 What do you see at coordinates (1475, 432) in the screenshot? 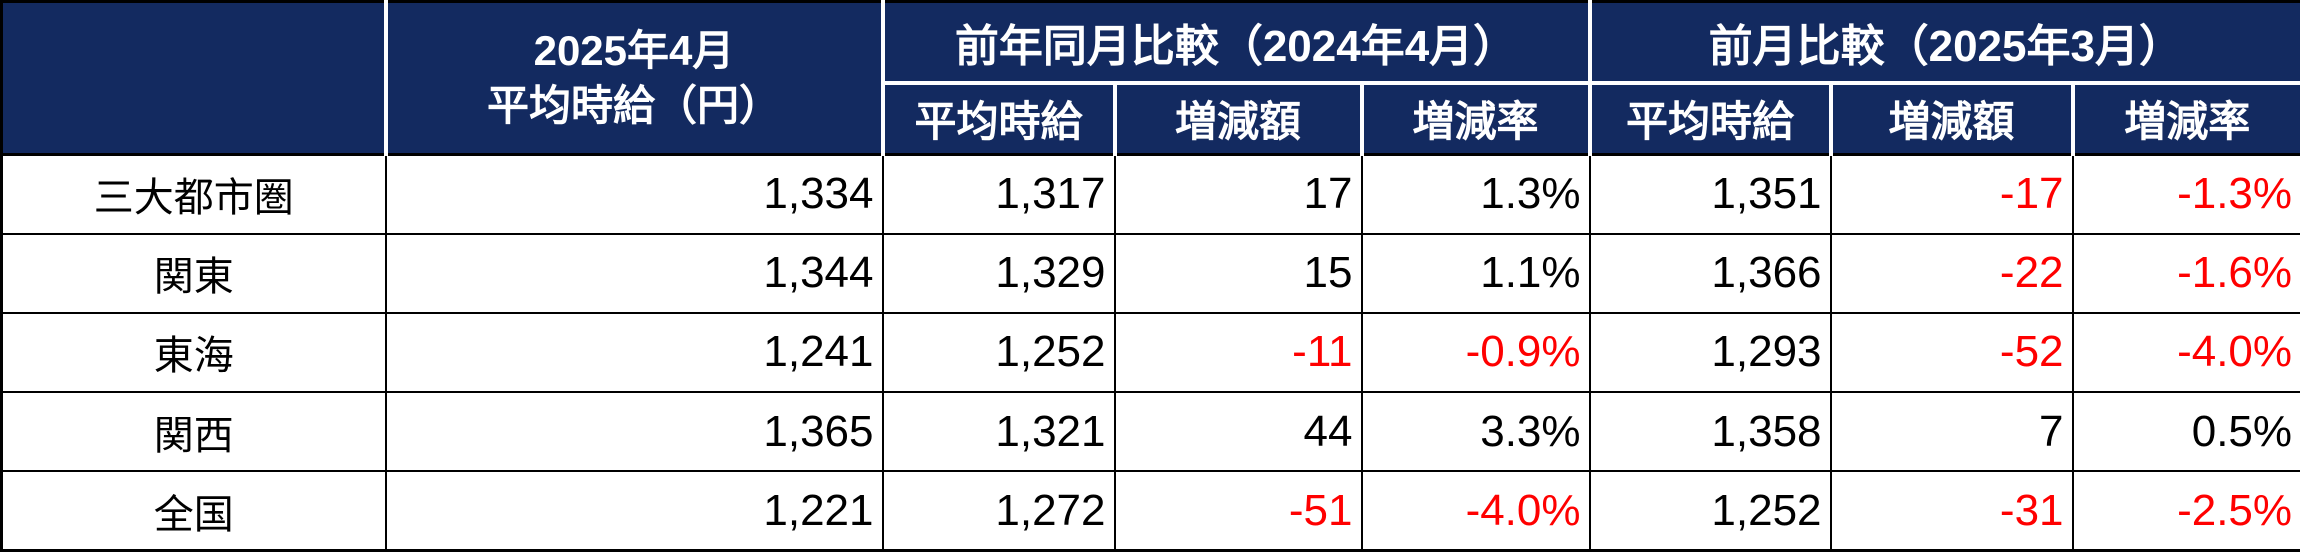
I see `value-cell: 3.3%` at bounding box center [1475, 432].